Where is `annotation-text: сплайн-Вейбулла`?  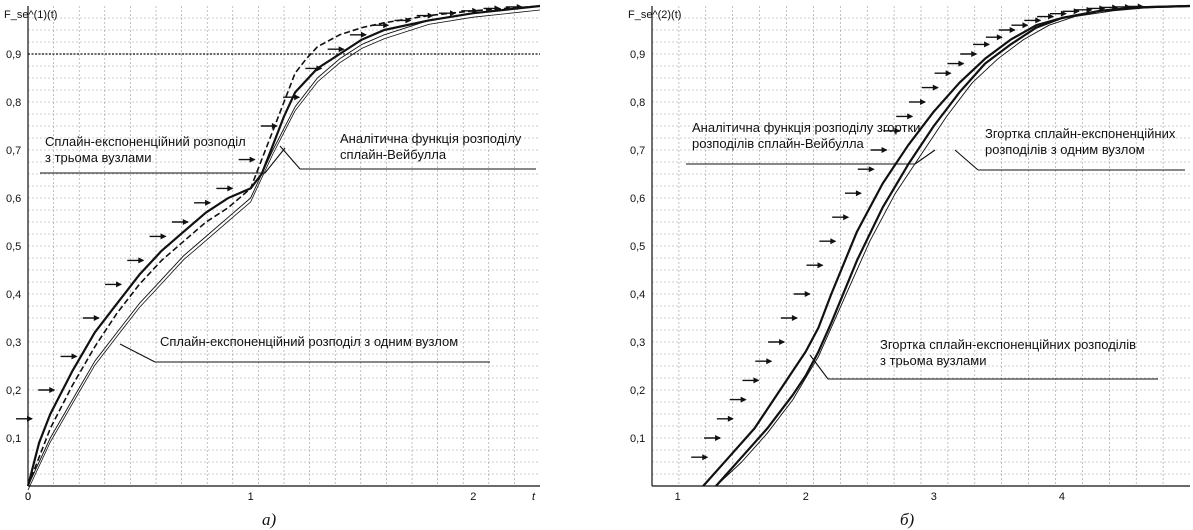 annotation-text: сплайн-Вейбулла is located at coordinates (393, 154).